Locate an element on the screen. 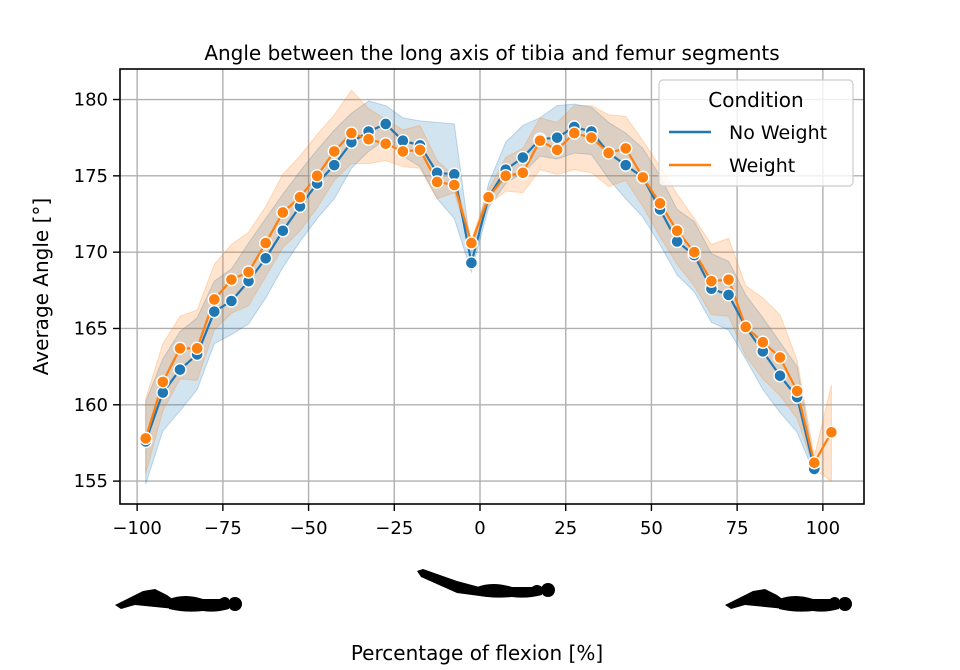  x-tick-label: 100 is located at coordinates (823, 528).